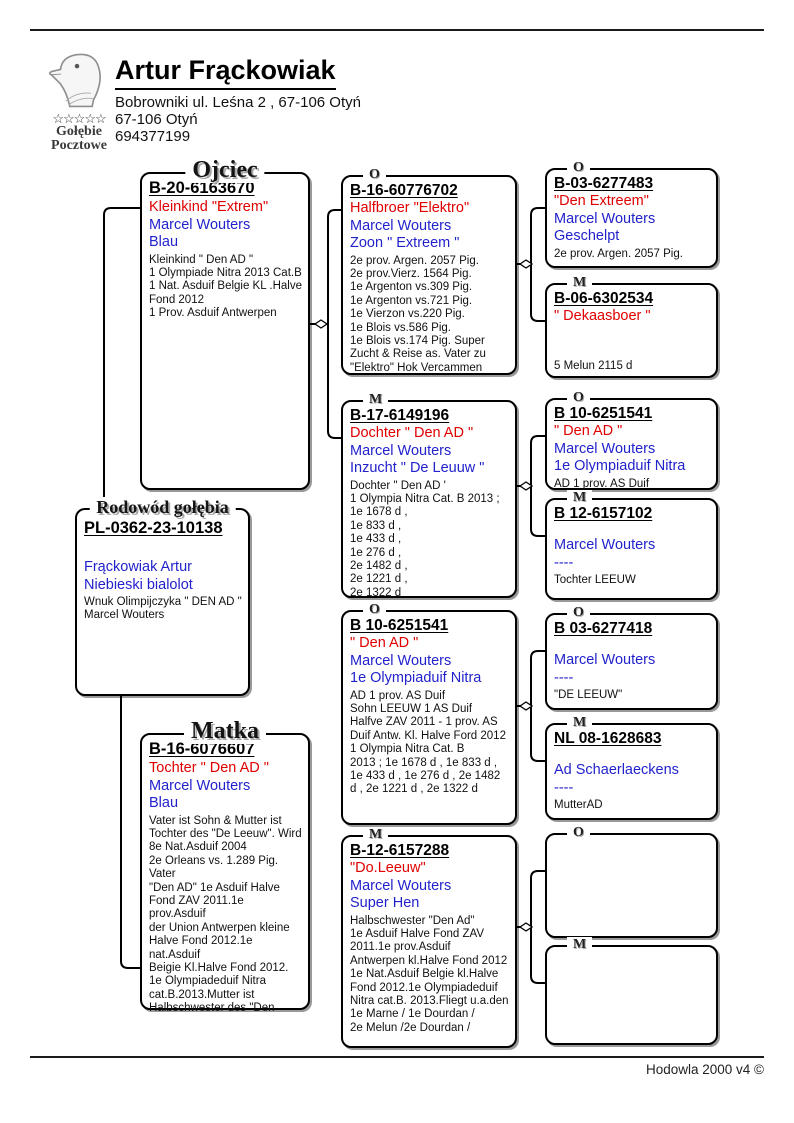 Image resolution: width=794 pixels, height=1123 pixels. What do you see at coordinates (153, 528) in the screenshot?
I see `ring-number: PL-0362-23-10138` at bounding box center [153, 528].